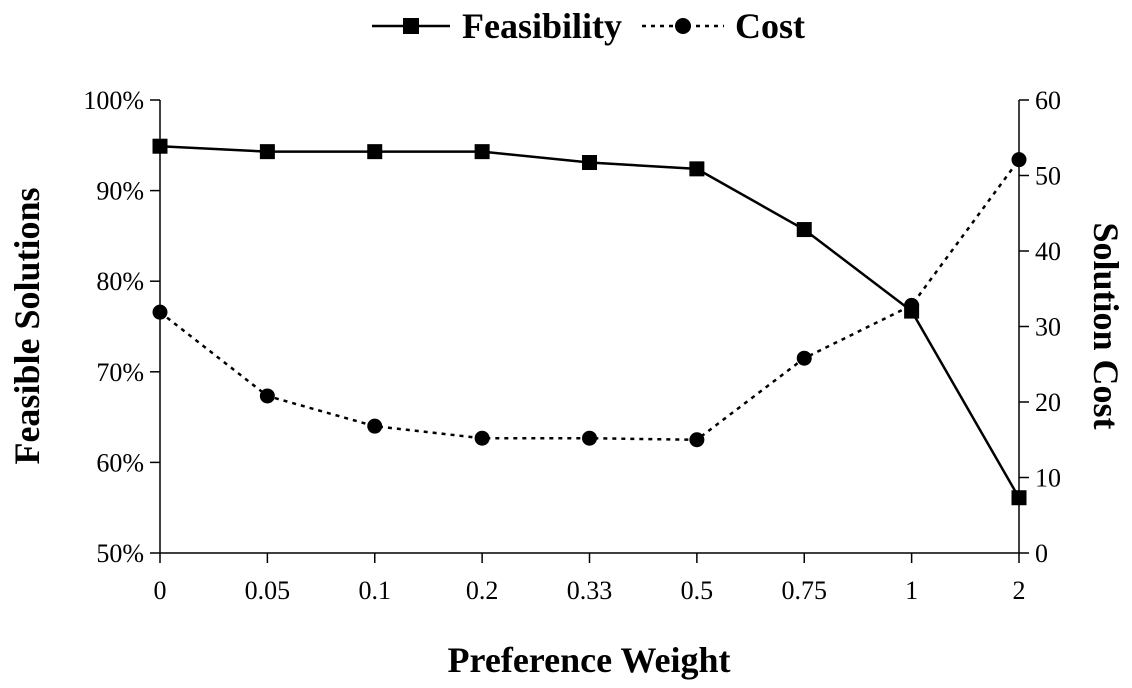 This screenshot has height=688, width=1132. I want to click on left-tick-label: 70%, so click(120, 372).